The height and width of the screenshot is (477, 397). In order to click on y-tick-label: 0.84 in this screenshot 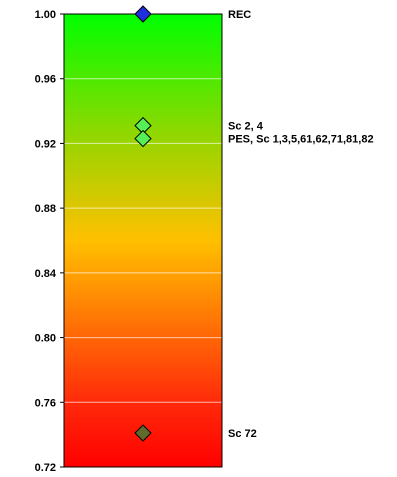, I will do `click(46, 274)`.